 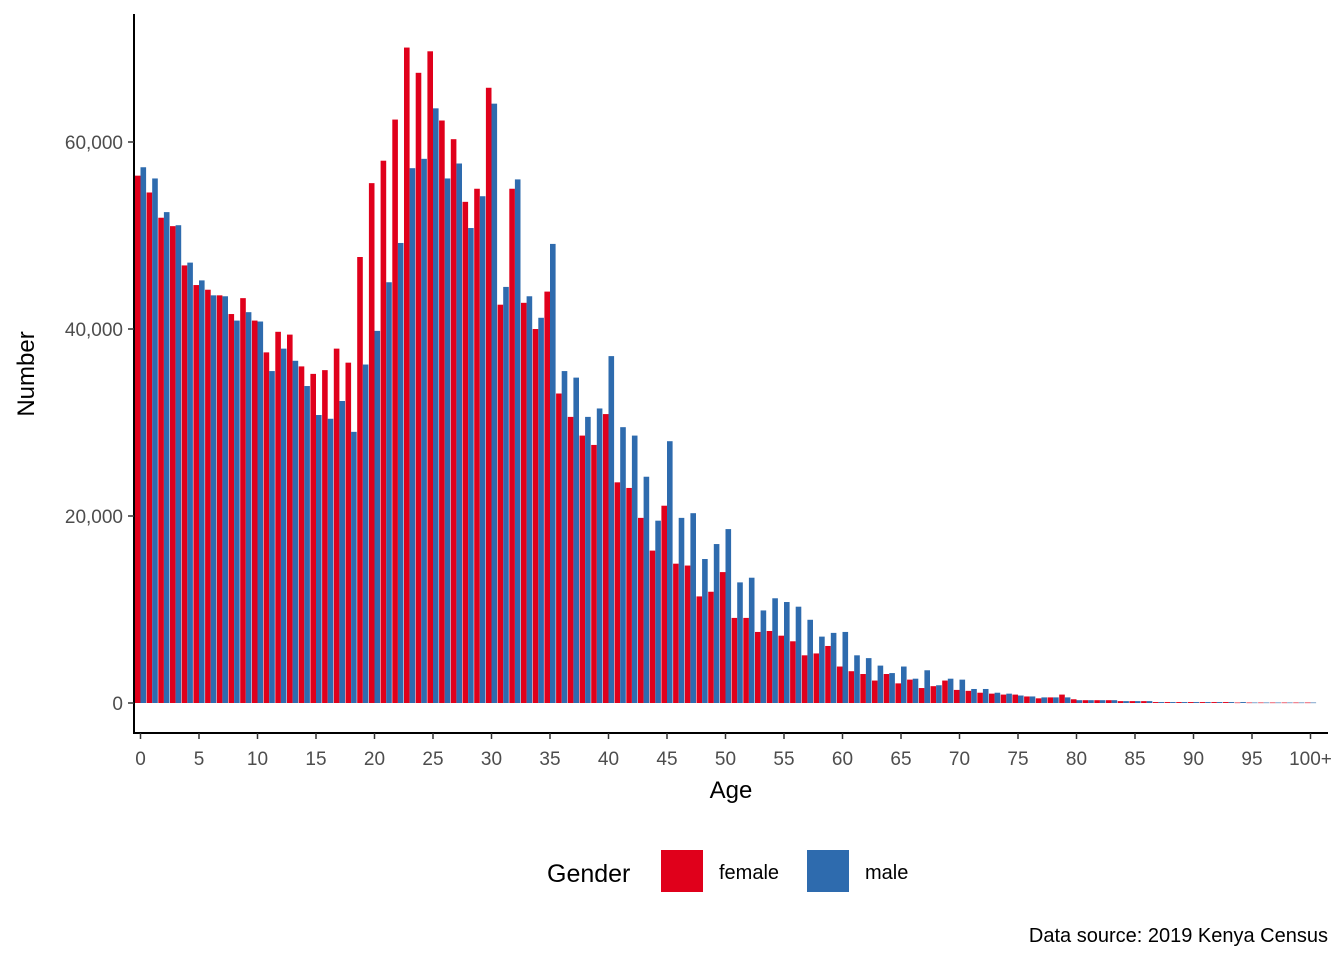 I want to click on x-tick-label: 30, so click(x=491, y=759).